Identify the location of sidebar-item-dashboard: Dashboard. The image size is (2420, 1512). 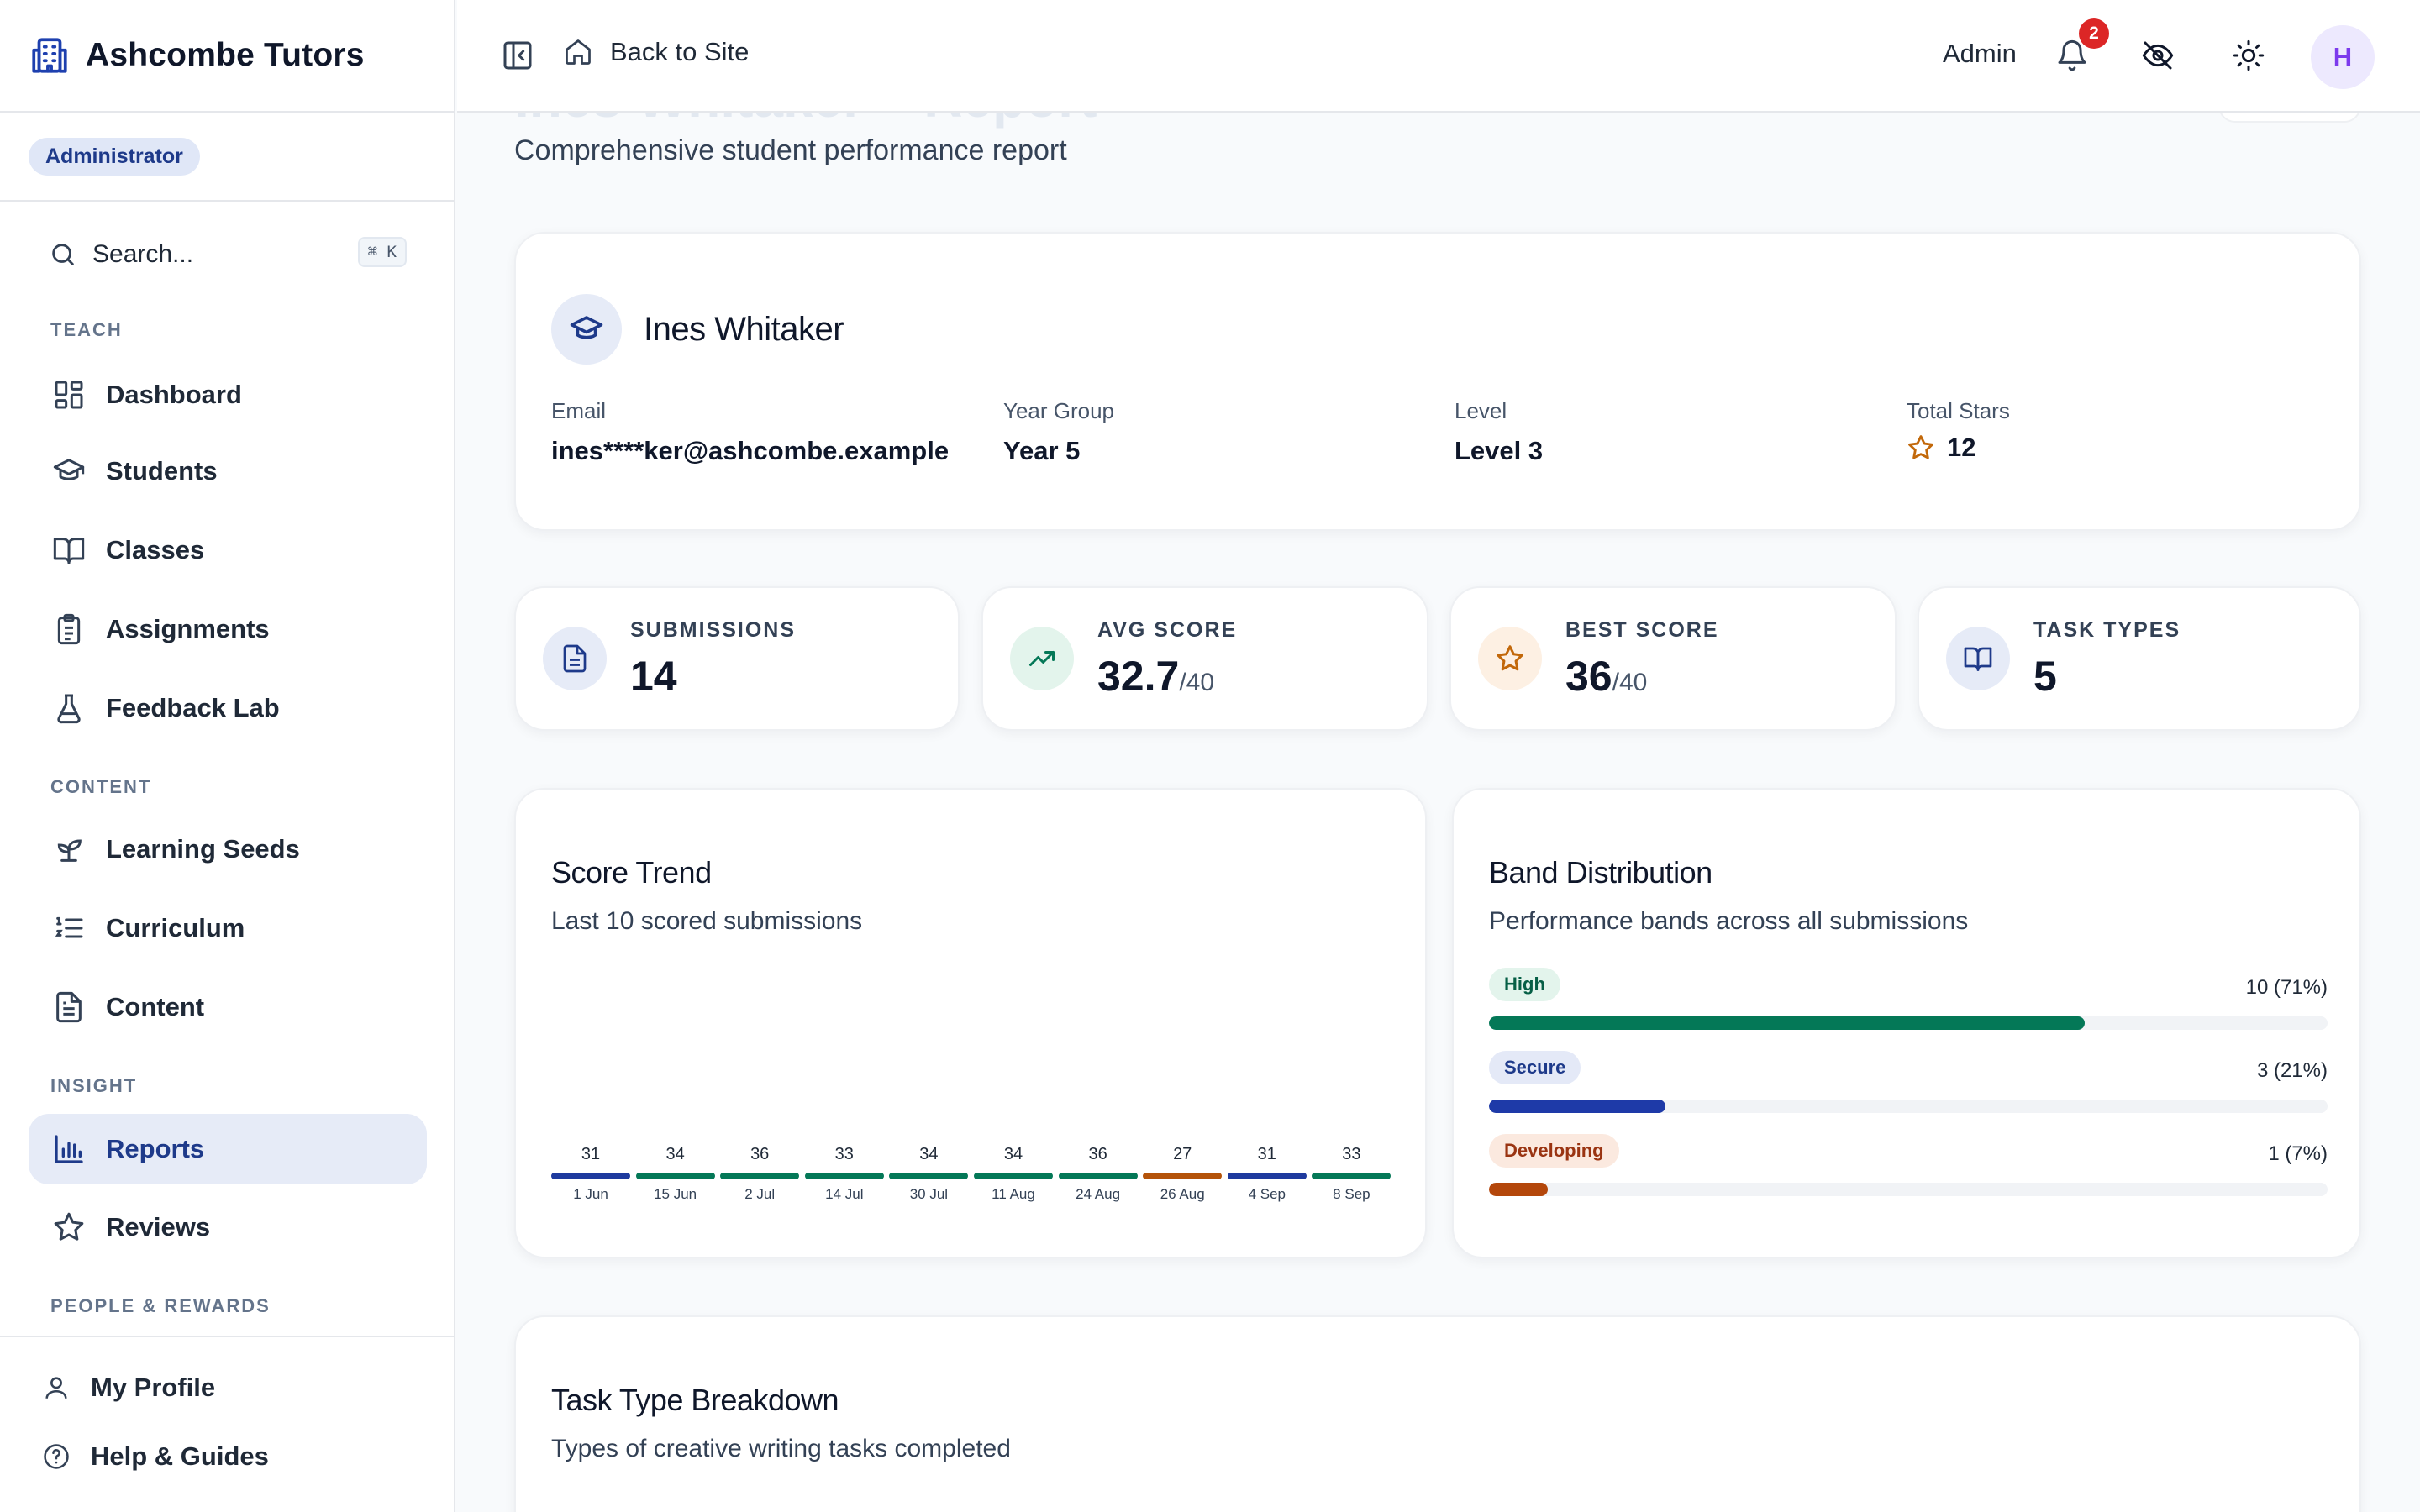
(228, 395).